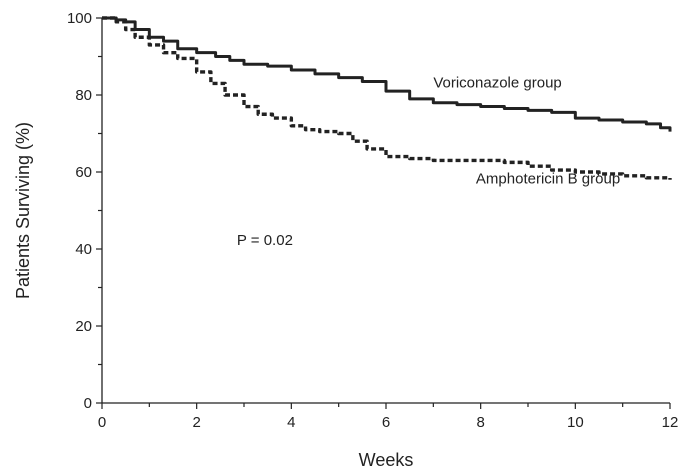 The image size is (683, 471). What do you see at coordinates (83, 95) in the screenshot?
I see `y-tick-label-80: 80` at bounding box center [83, 95].